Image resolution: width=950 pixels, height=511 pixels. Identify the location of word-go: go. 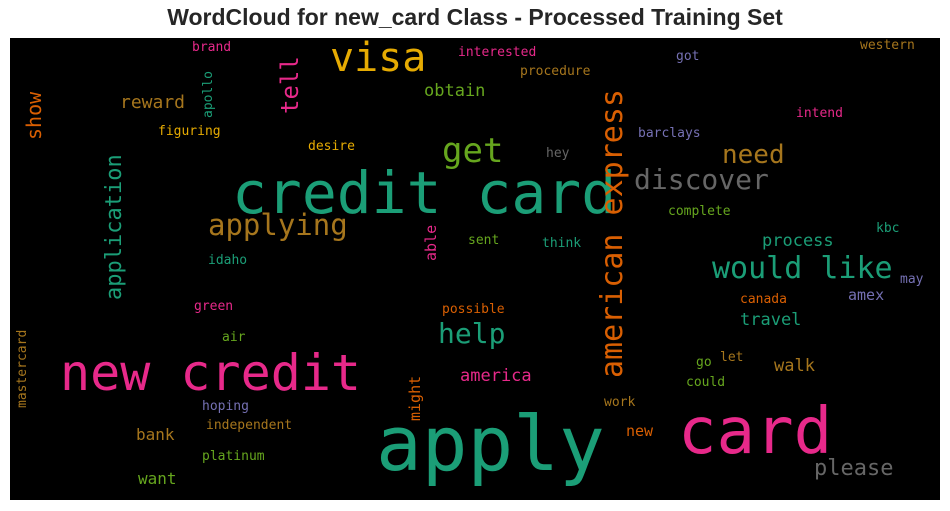
(704, 362).